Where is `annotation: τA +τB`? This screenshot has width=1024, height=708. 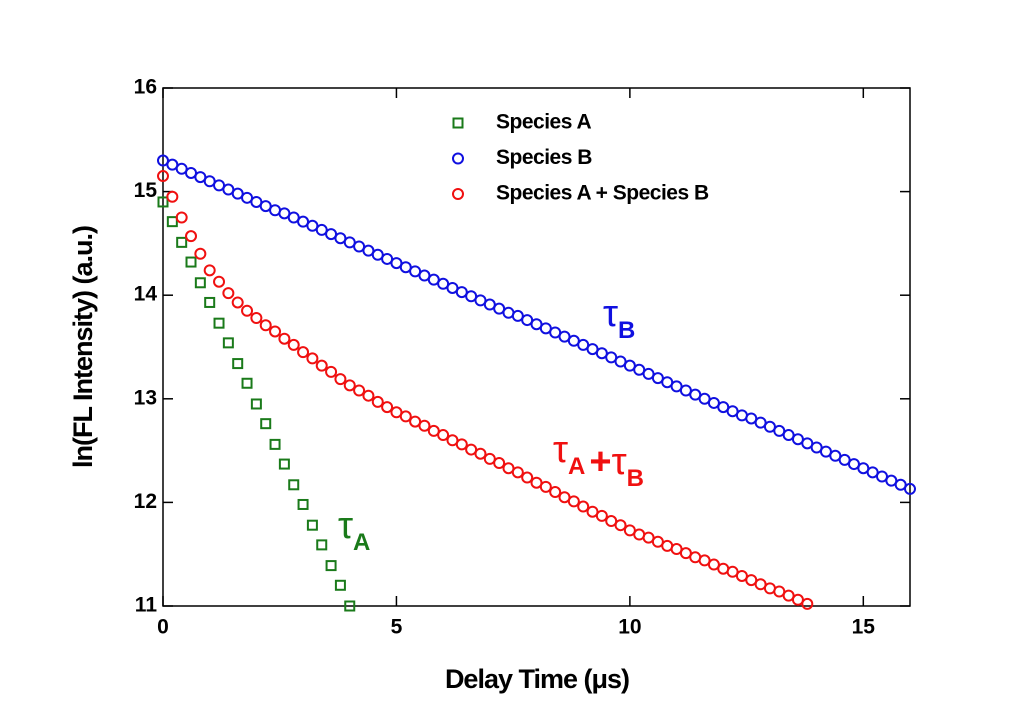
annotation: τA +τB is located at coordinates (598, 460).